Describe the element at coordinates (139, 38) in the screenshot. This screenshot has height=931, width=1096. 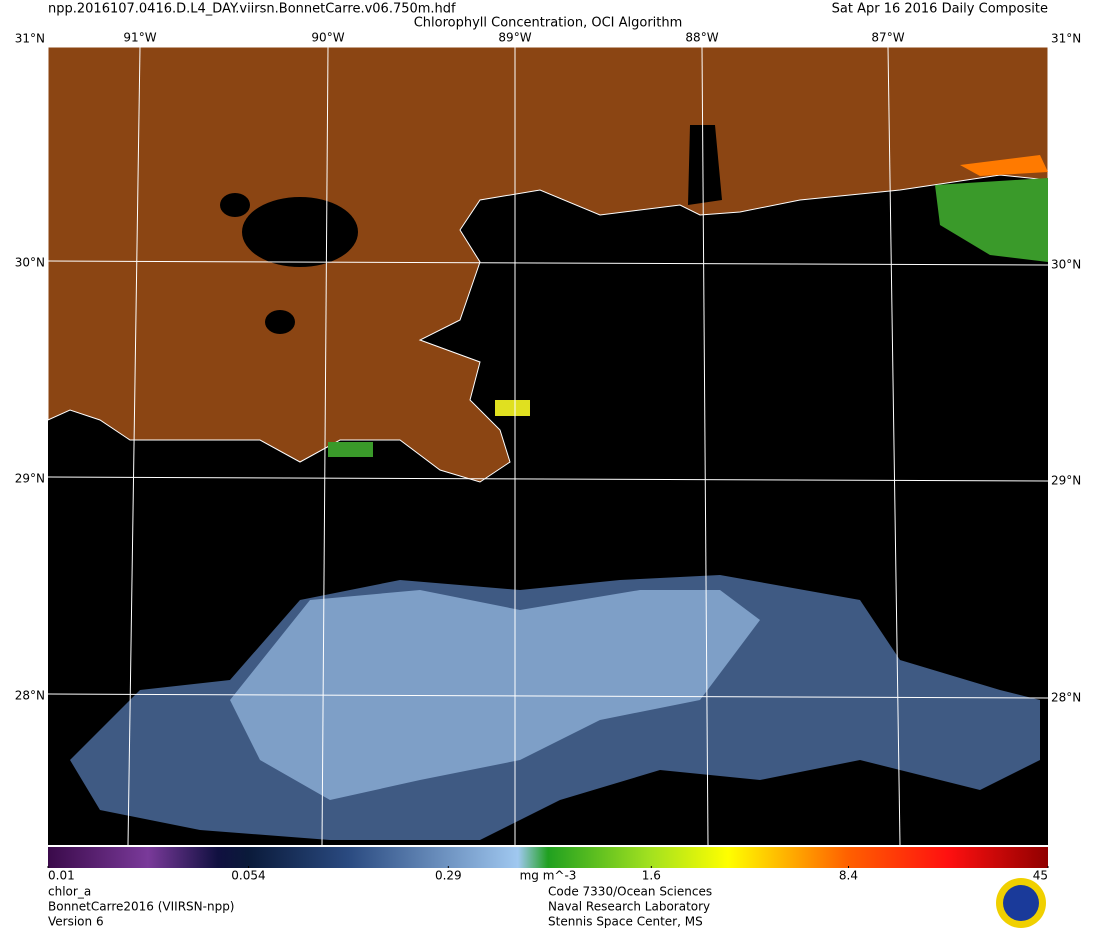
I see `lon-label: 91°W` at that location.